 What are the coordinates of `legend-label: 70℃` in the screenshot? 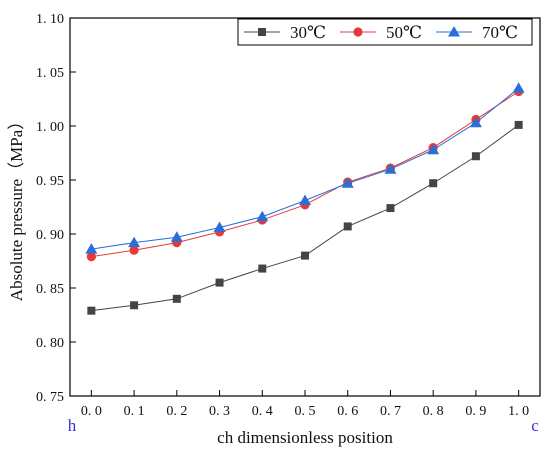 It's located at (500, 32).